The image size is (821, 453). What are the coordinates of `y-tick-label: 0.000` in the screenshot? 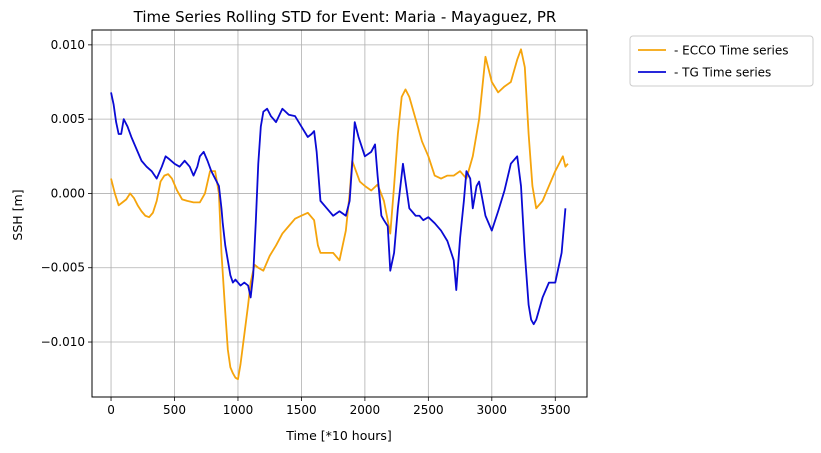 It's located at (68, 193).